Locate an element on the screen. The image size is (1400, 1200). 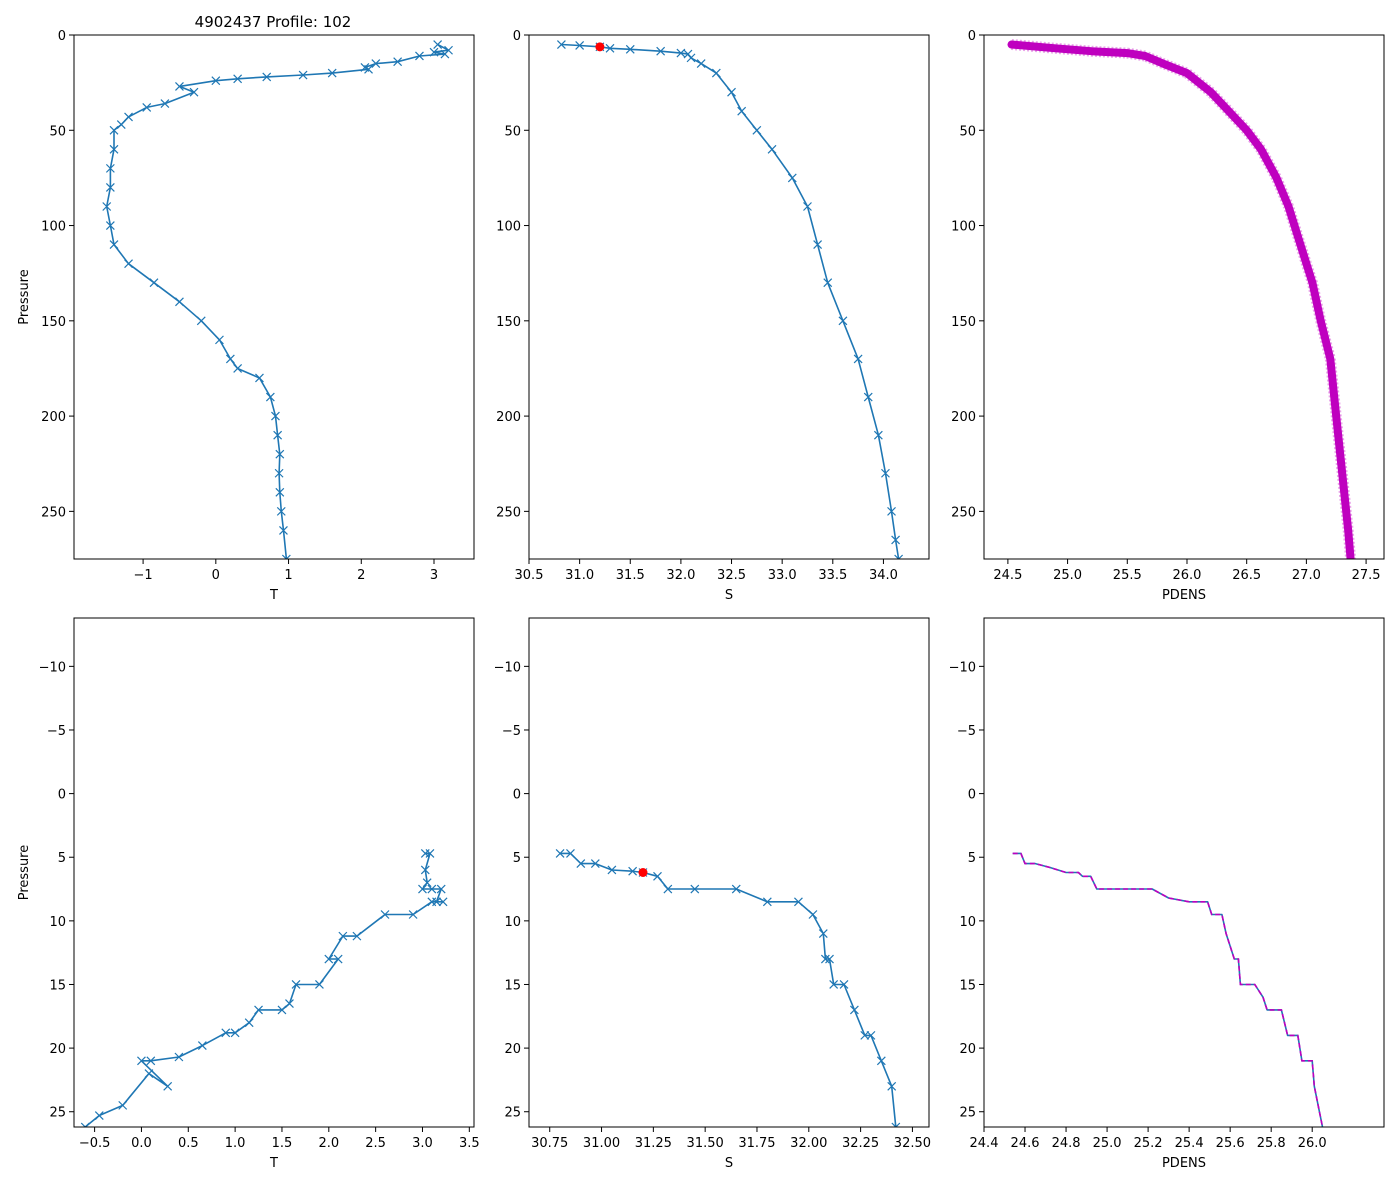
y-tick-label: 10 is located at coordinates (967, 922).